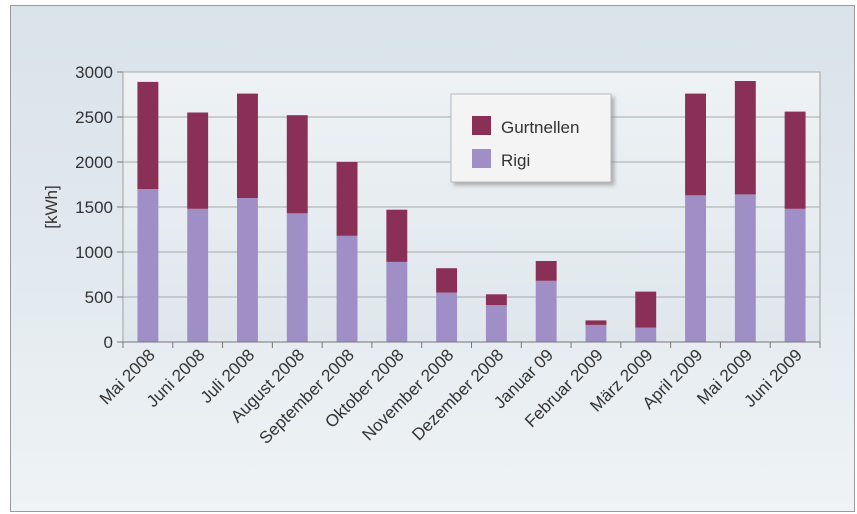 This screenshot has height=514, width=857. I want to click on legend: Gurtnellen Rigi, so click(531, 138).